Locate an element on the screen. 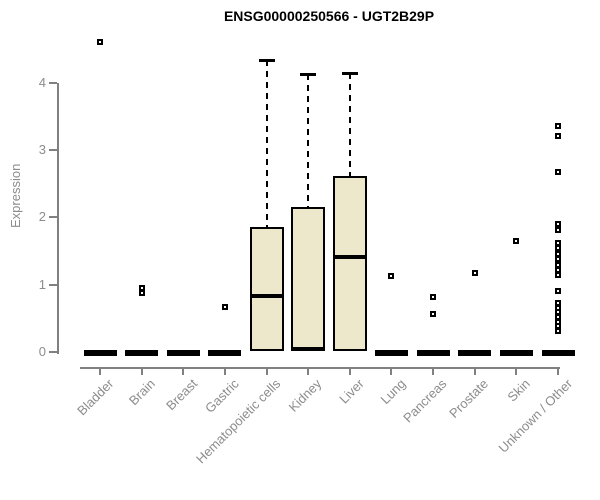 This screenshot has height=500, width=600. x-tick-label: Liver is located at coordinates (351, 391).